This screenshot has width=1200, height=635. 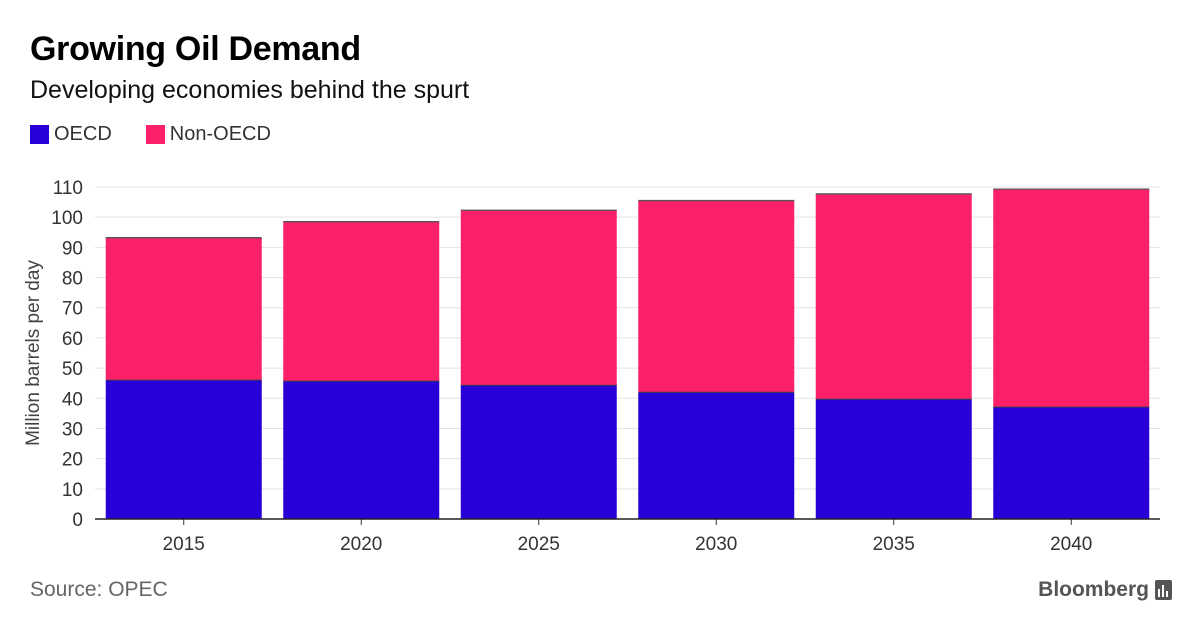 I want to click on y-tick-label: 110, so click(x=68, y=188).